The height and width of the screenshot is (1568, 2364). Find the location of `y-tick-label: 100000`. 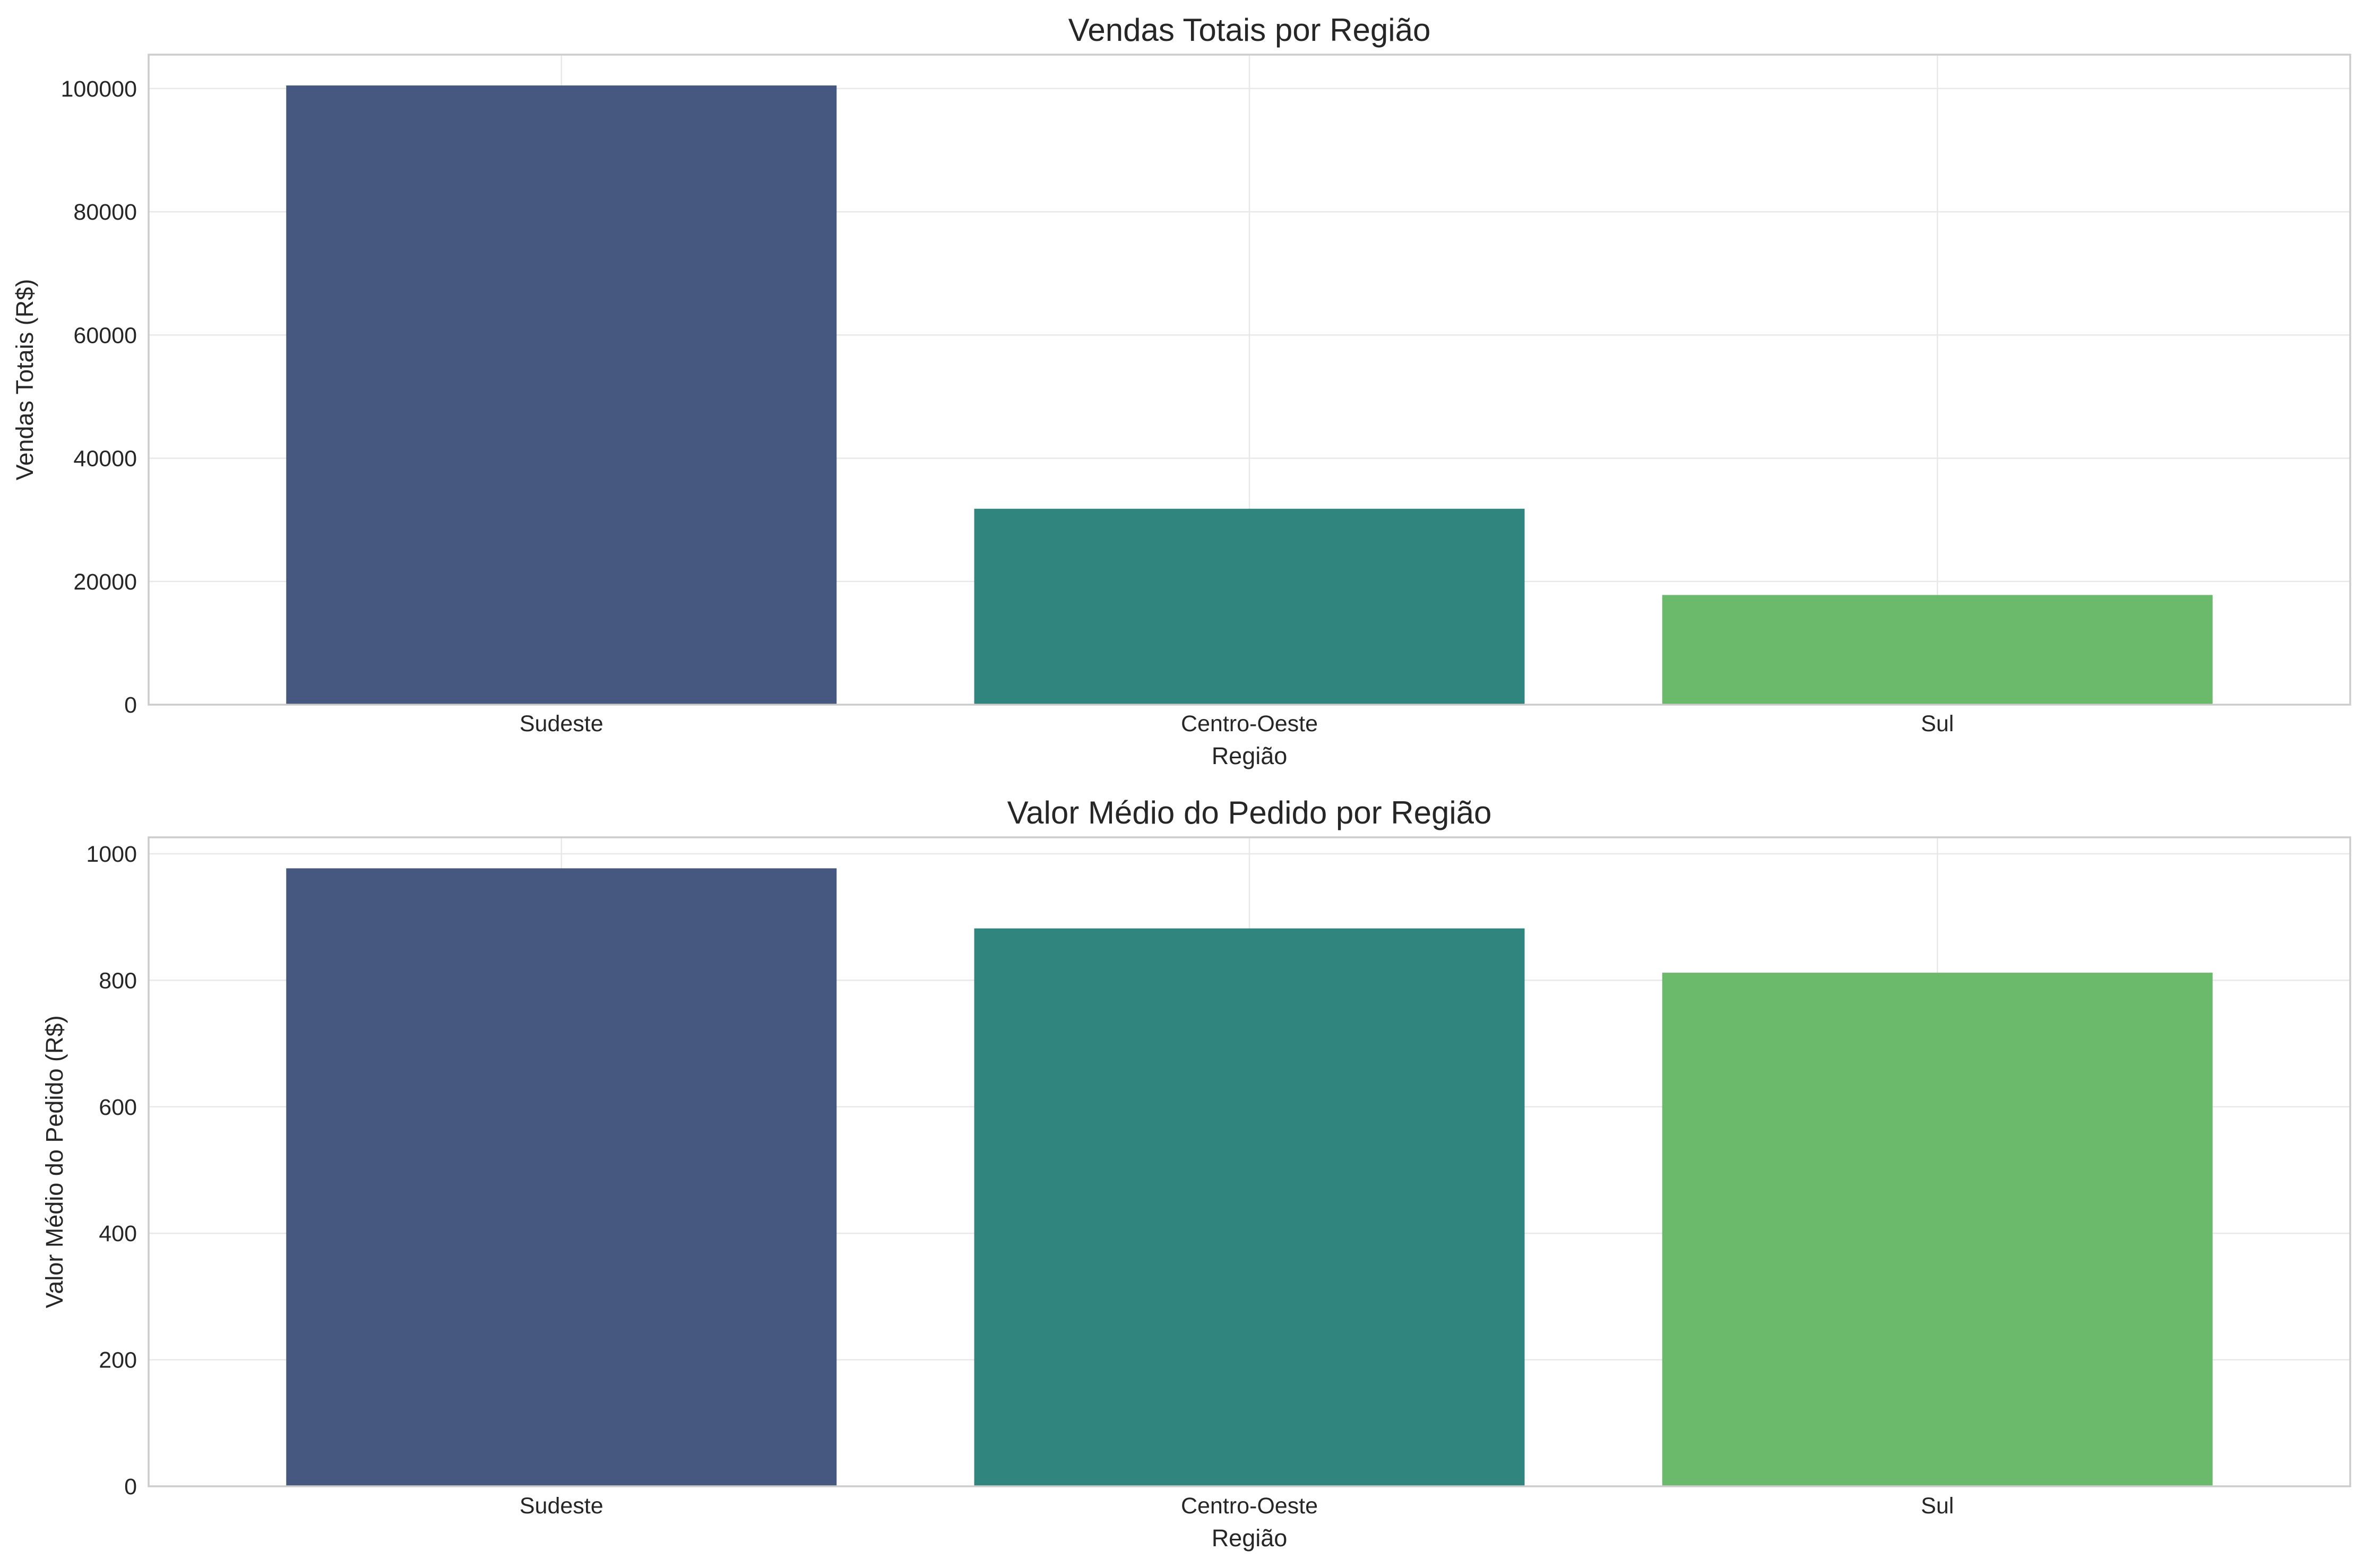

y-tick-label: 100000 is located at coordinates (99, 89).